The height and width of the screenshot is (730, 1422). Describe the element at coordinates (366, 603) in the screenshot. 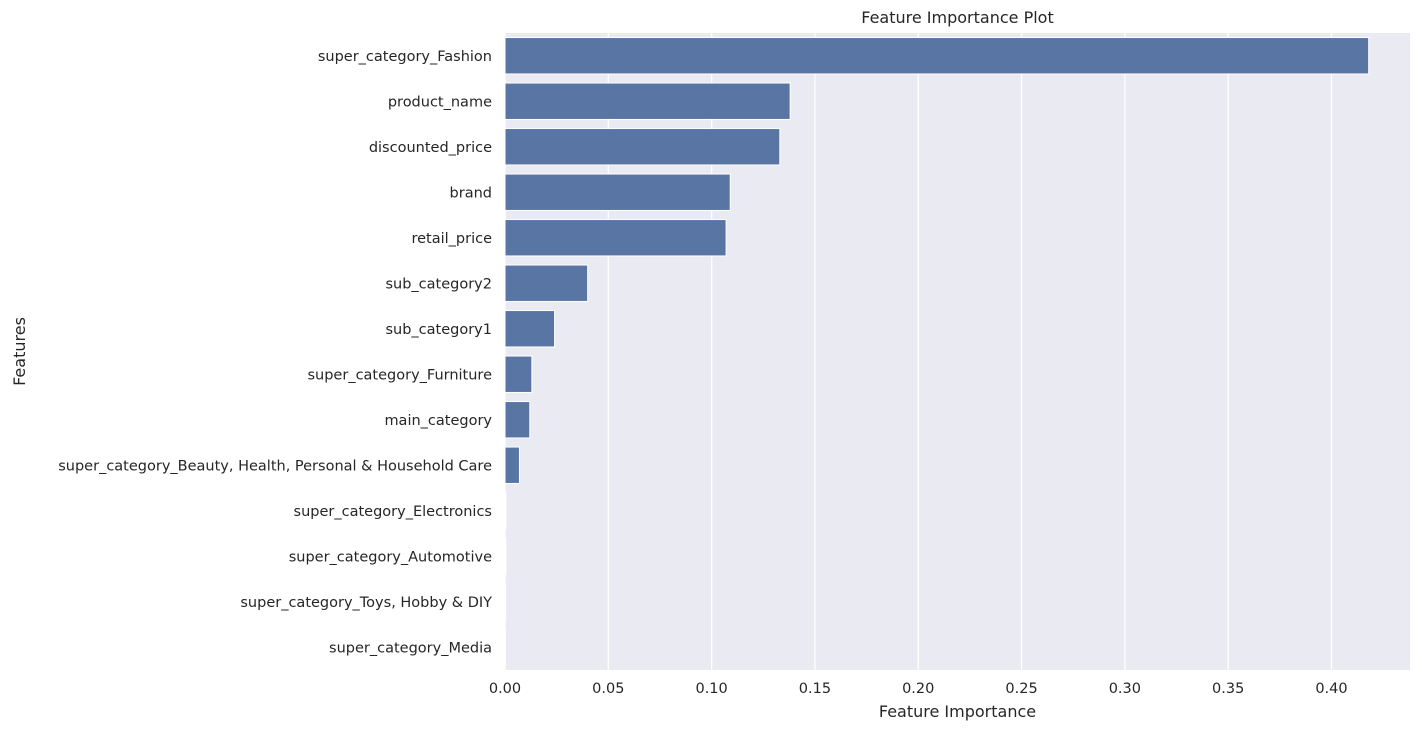

I see `y-tick-label-12: super_category_Toys, Hobby & DIY` at that location.